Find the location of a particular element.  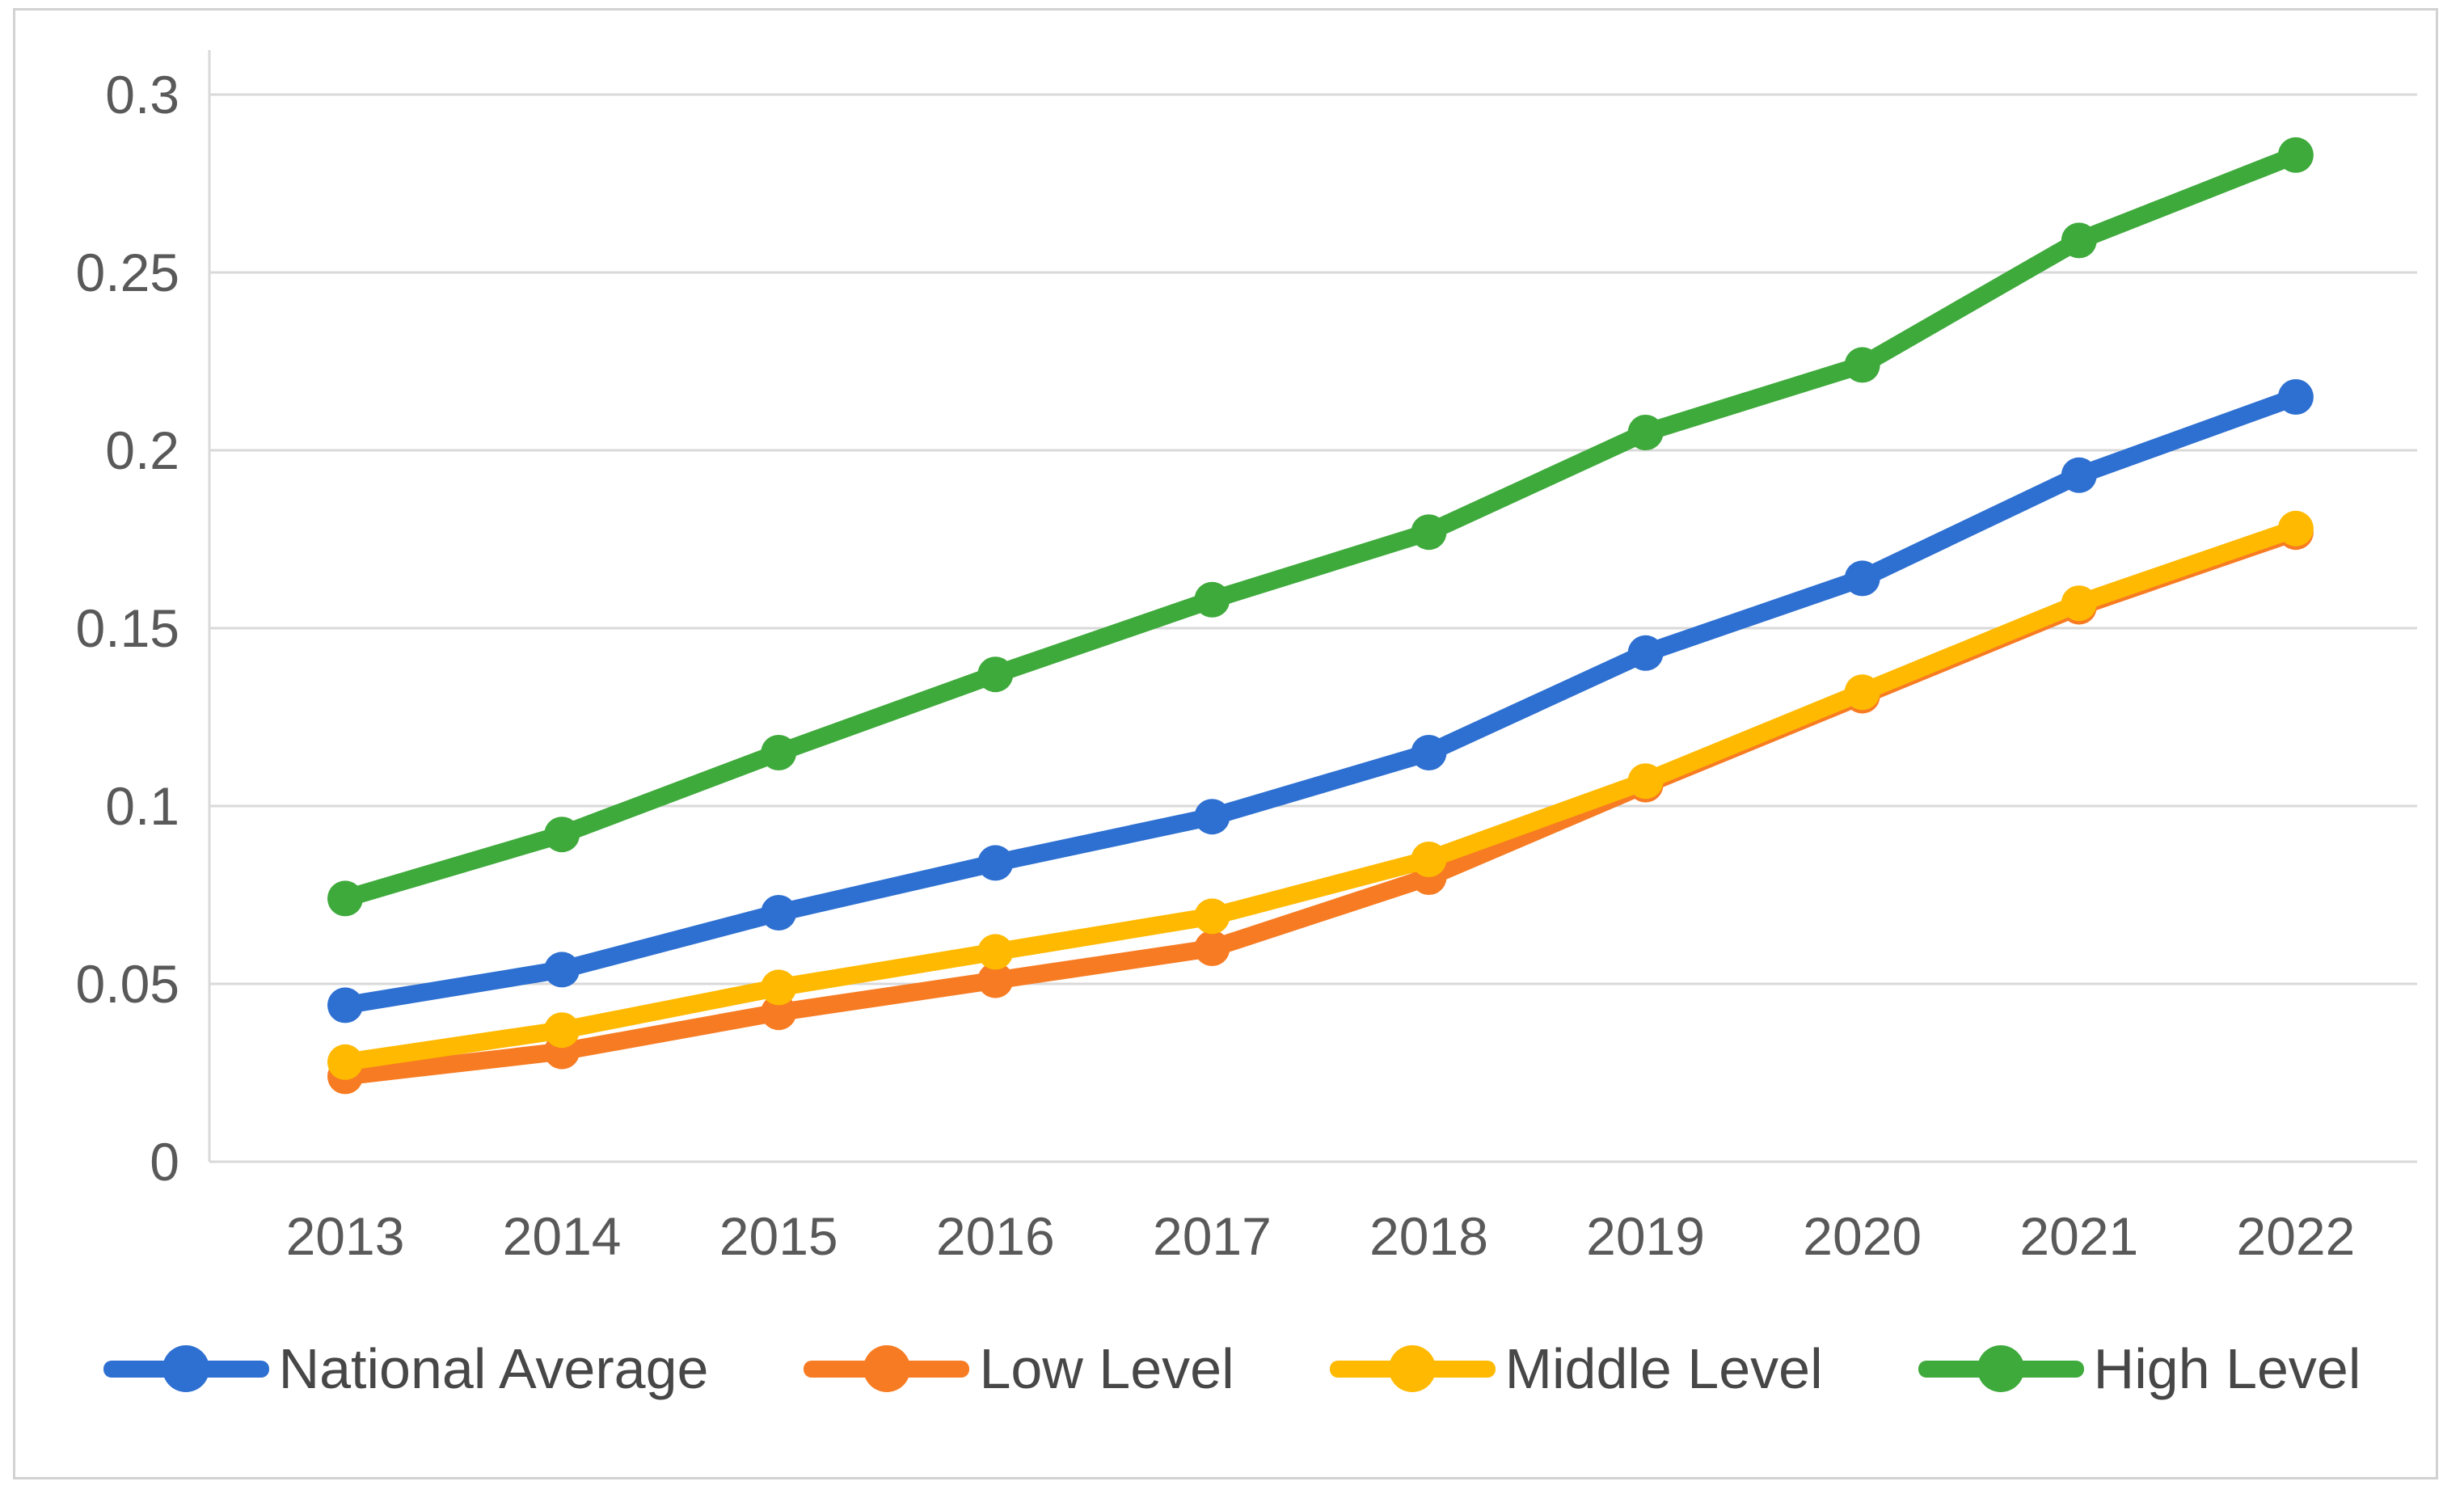

x-tick-label: 2021 is located at coordinates (2079, 1236).